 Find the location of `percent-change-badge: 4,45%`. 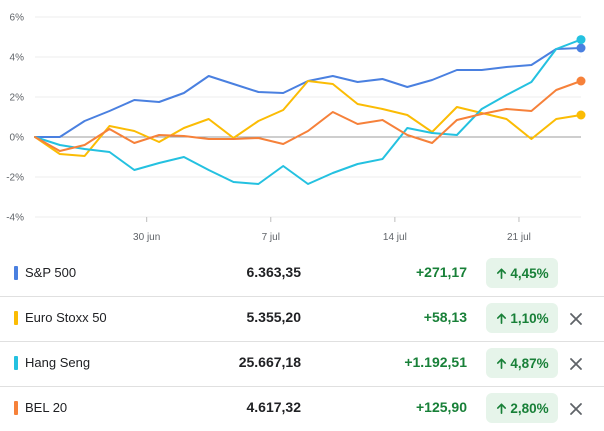

percent-change-badge: 4,45% is located at coordinates (522, 273).